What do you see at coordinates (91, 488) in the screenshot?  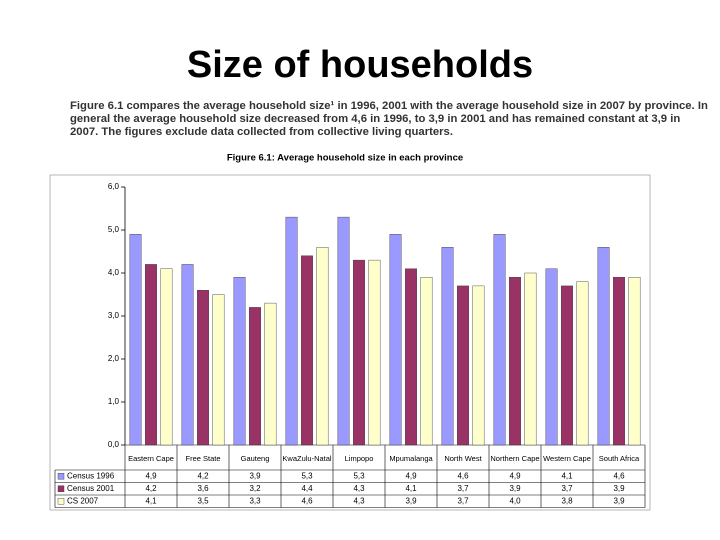 I see `legend-label: Census 2001` at bounding box center [91, 488].